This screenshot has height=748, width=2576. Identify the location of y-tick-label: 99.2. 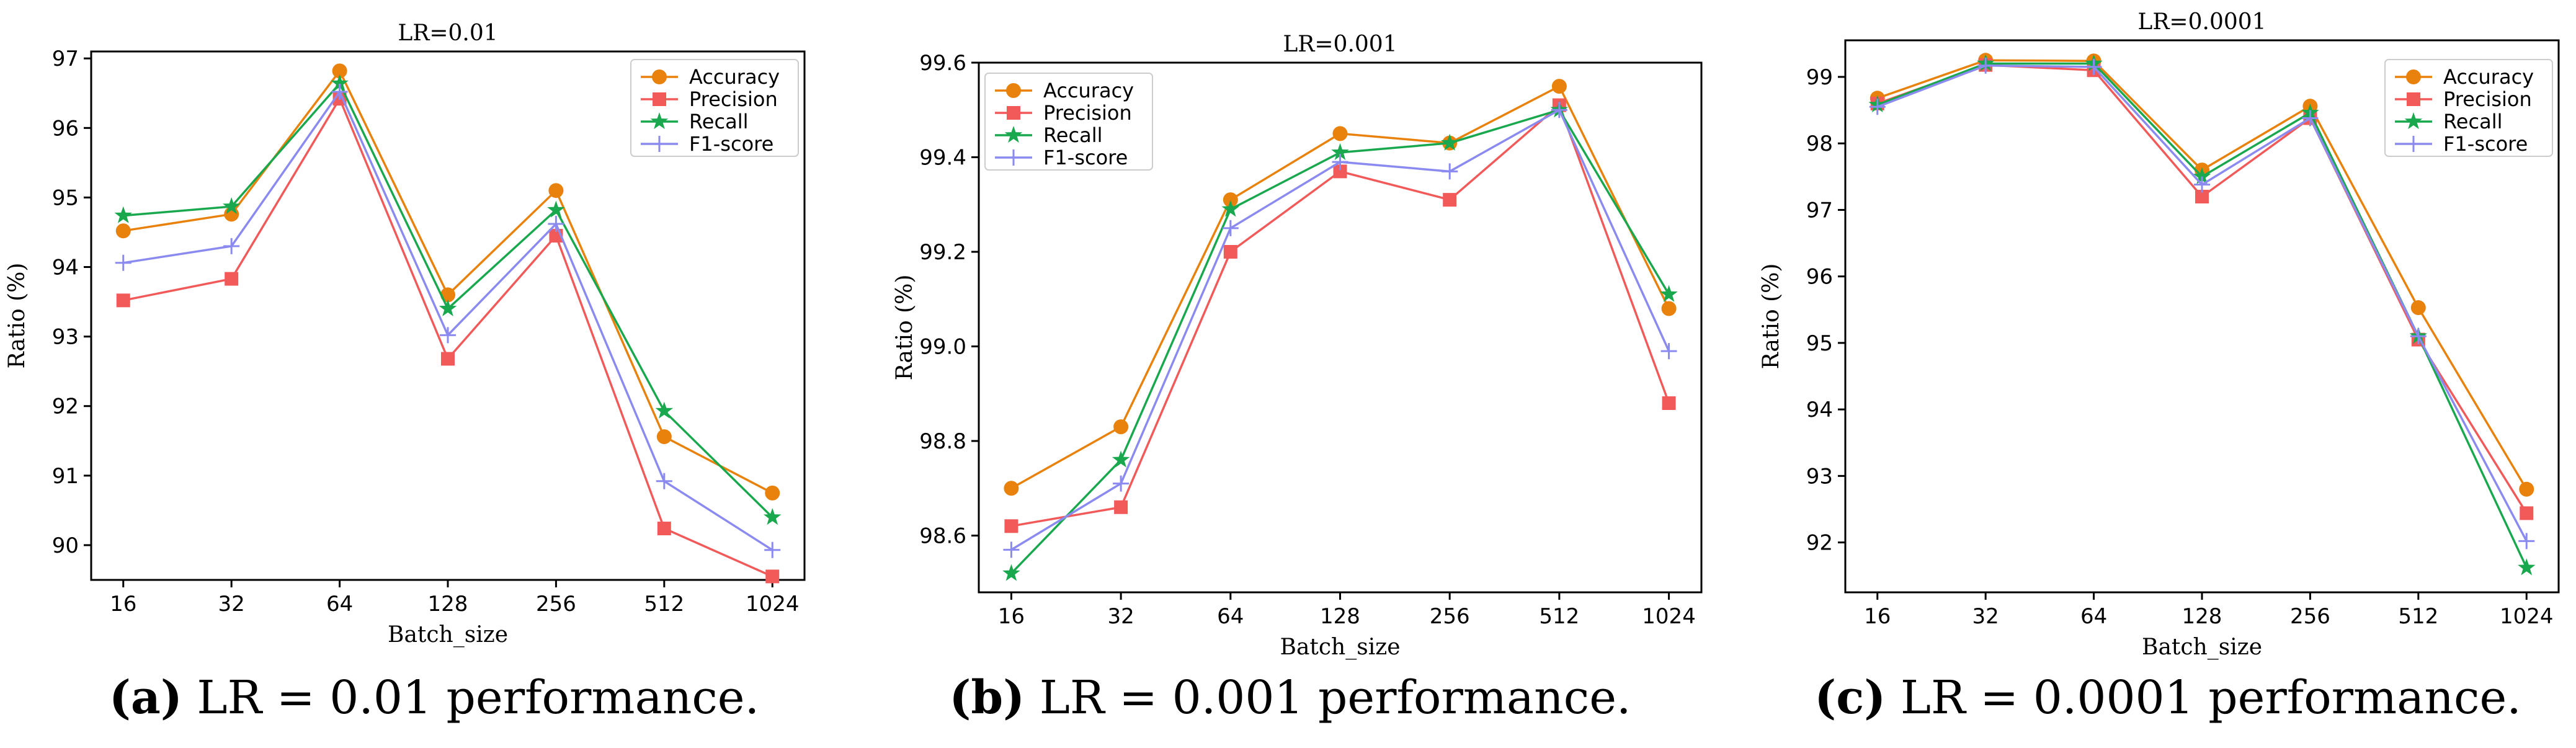
(943, 252).